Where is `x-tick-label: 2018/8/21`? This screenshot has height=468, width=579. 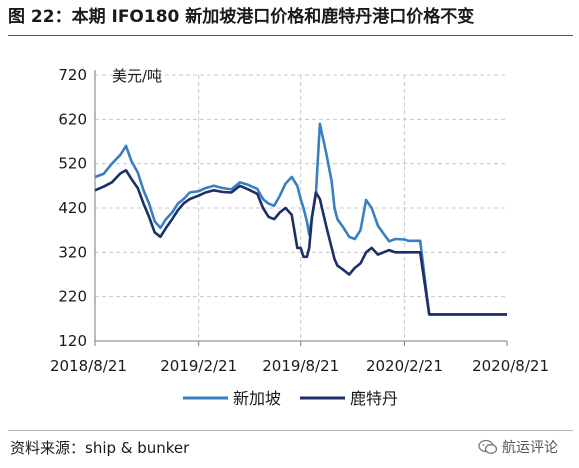
x-tick-label: 2018/8/21 is located at coordinates (88, 366).